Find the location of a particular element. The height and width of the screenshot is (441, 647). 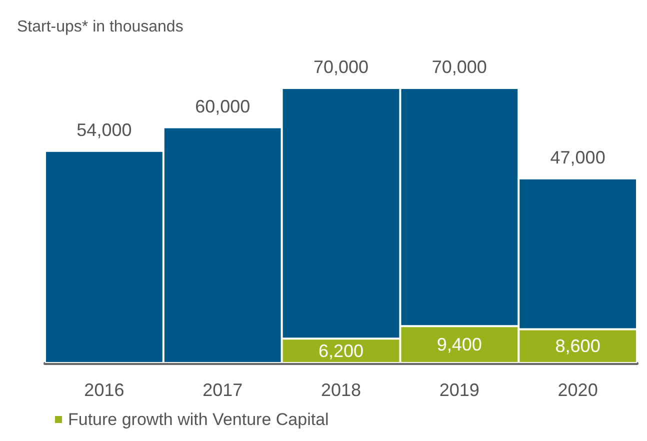

total-label: 47,000 is located at coordinates (578, 157).